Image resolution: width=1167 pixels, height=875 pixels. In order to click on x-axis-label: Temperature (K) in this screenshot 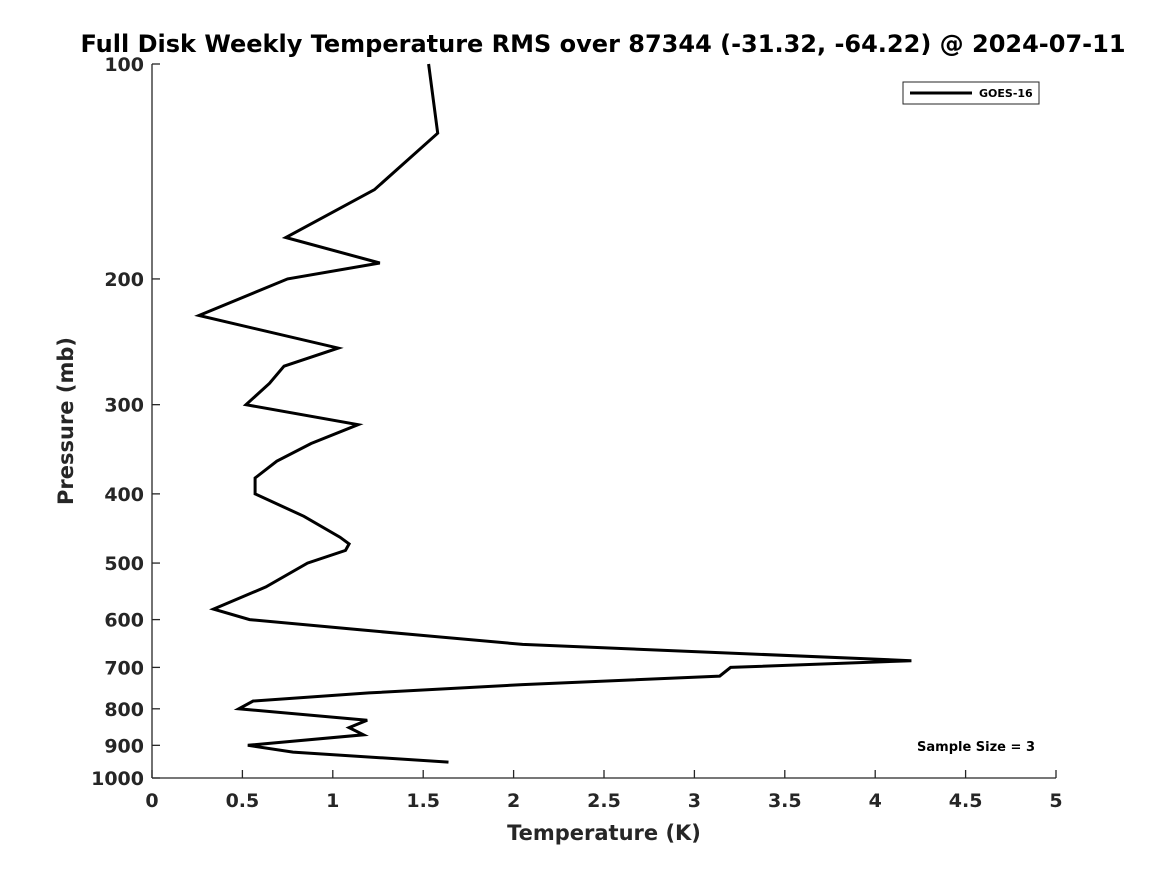, I will do `click(604, 833)`.